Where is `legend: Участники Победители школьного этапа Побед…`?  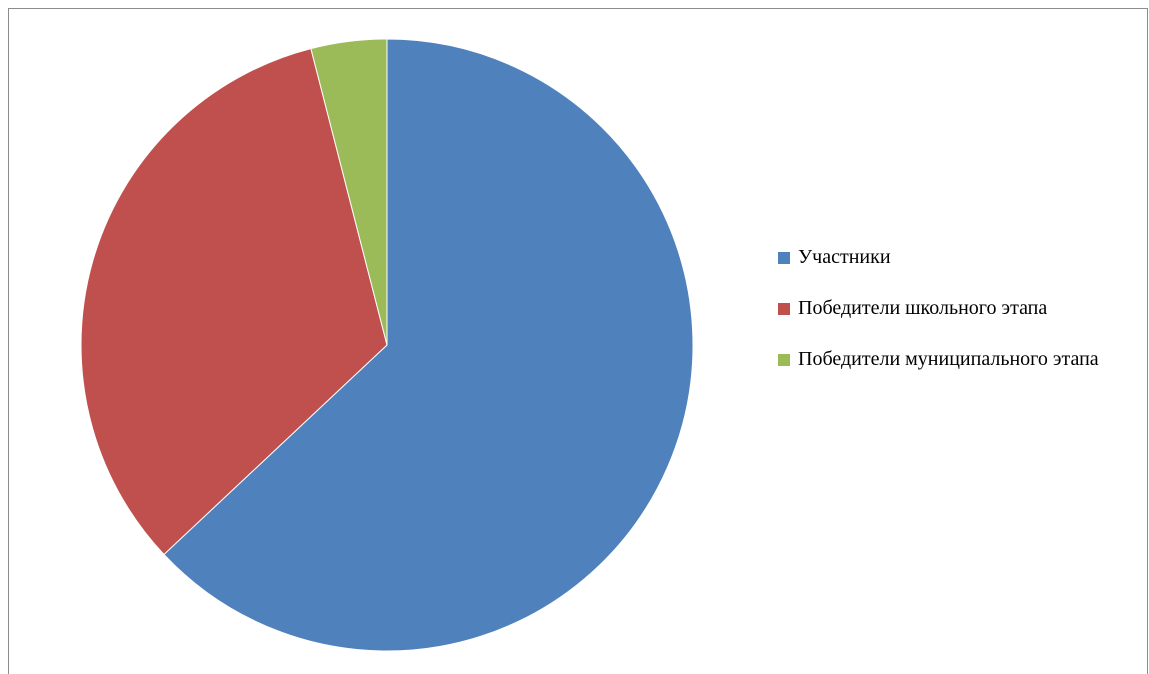 legend: Участники Победители школьного этапа Побед… is located at coordinates (959, 320).